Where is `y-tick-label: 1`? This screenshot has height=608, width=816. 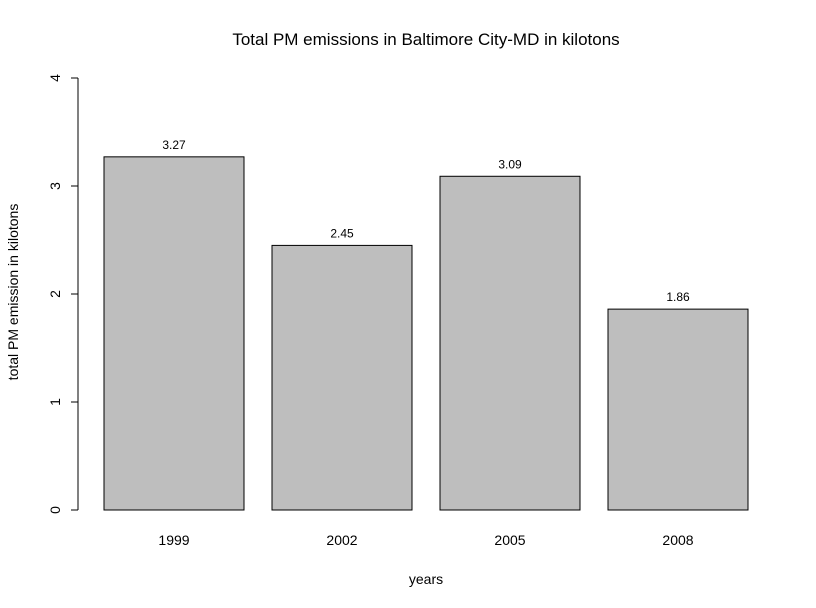 y-tick-label: 1 is located at coordinates (55, 402).